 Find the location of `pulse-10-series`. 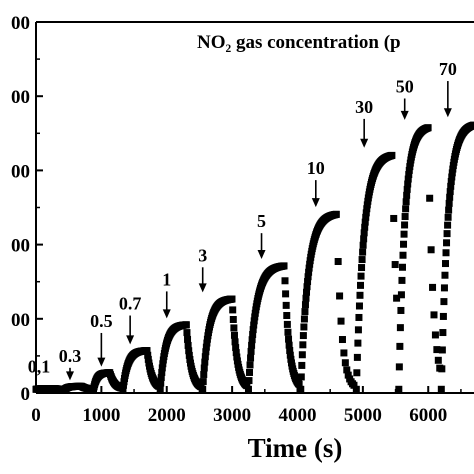

pulse-10-series is located at coordinates (455, 257).